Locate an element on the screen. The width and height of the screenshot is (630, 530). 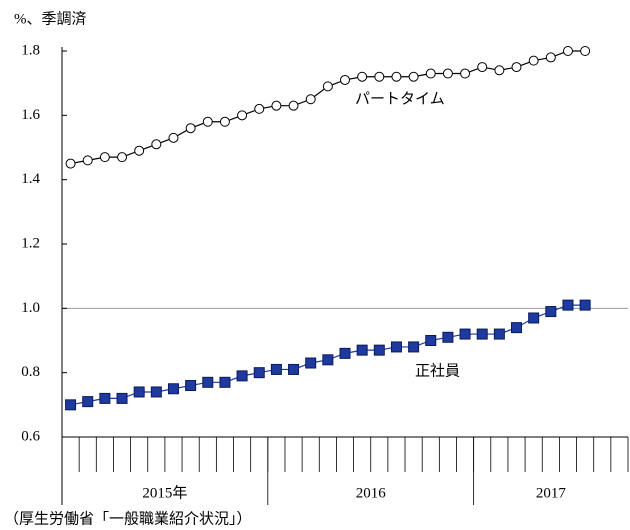
y-tick-label: 1.8 is located at coordinates (30, 50).